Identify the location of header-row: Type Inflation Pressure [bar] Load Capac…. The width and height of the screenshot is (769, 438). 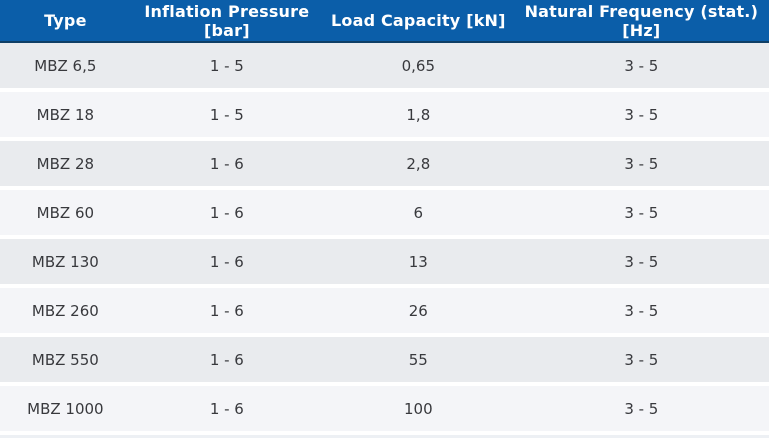
(384, 21).